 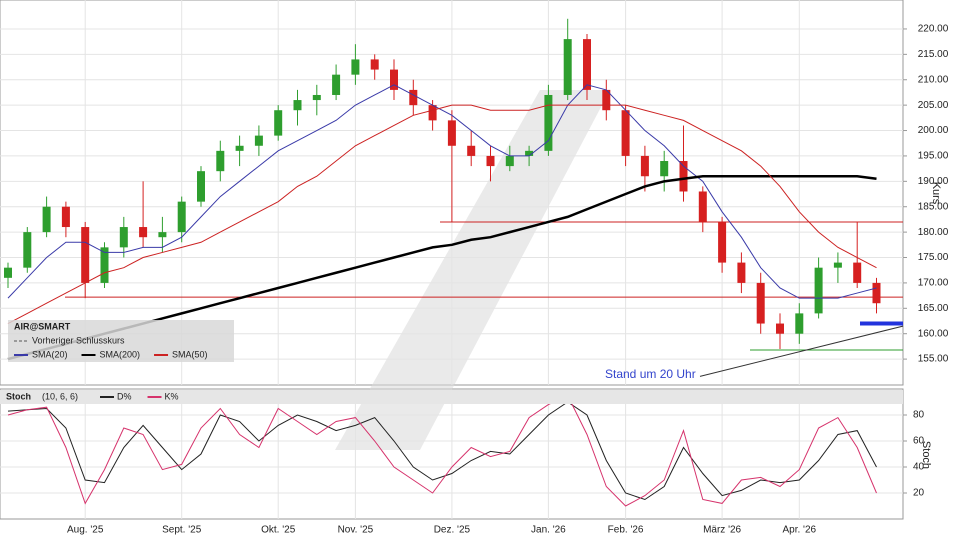 What do you see at coordinates (936, 193) in the screenshot?
I see `y-axis-title: Kurs` at bounding box center [936, 193].